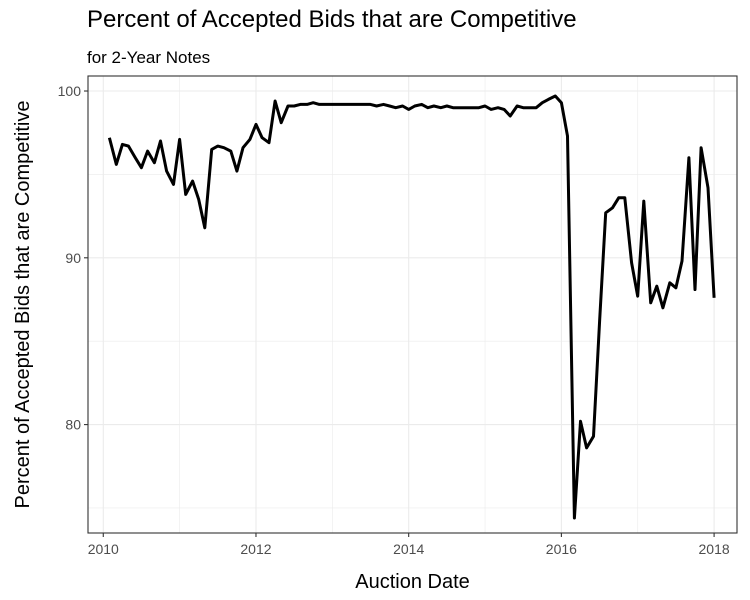  What do you see at coordinates (255, 549) in the screenshot?
I see `x-tick-label: 2012` at bounding box center [255, 549].